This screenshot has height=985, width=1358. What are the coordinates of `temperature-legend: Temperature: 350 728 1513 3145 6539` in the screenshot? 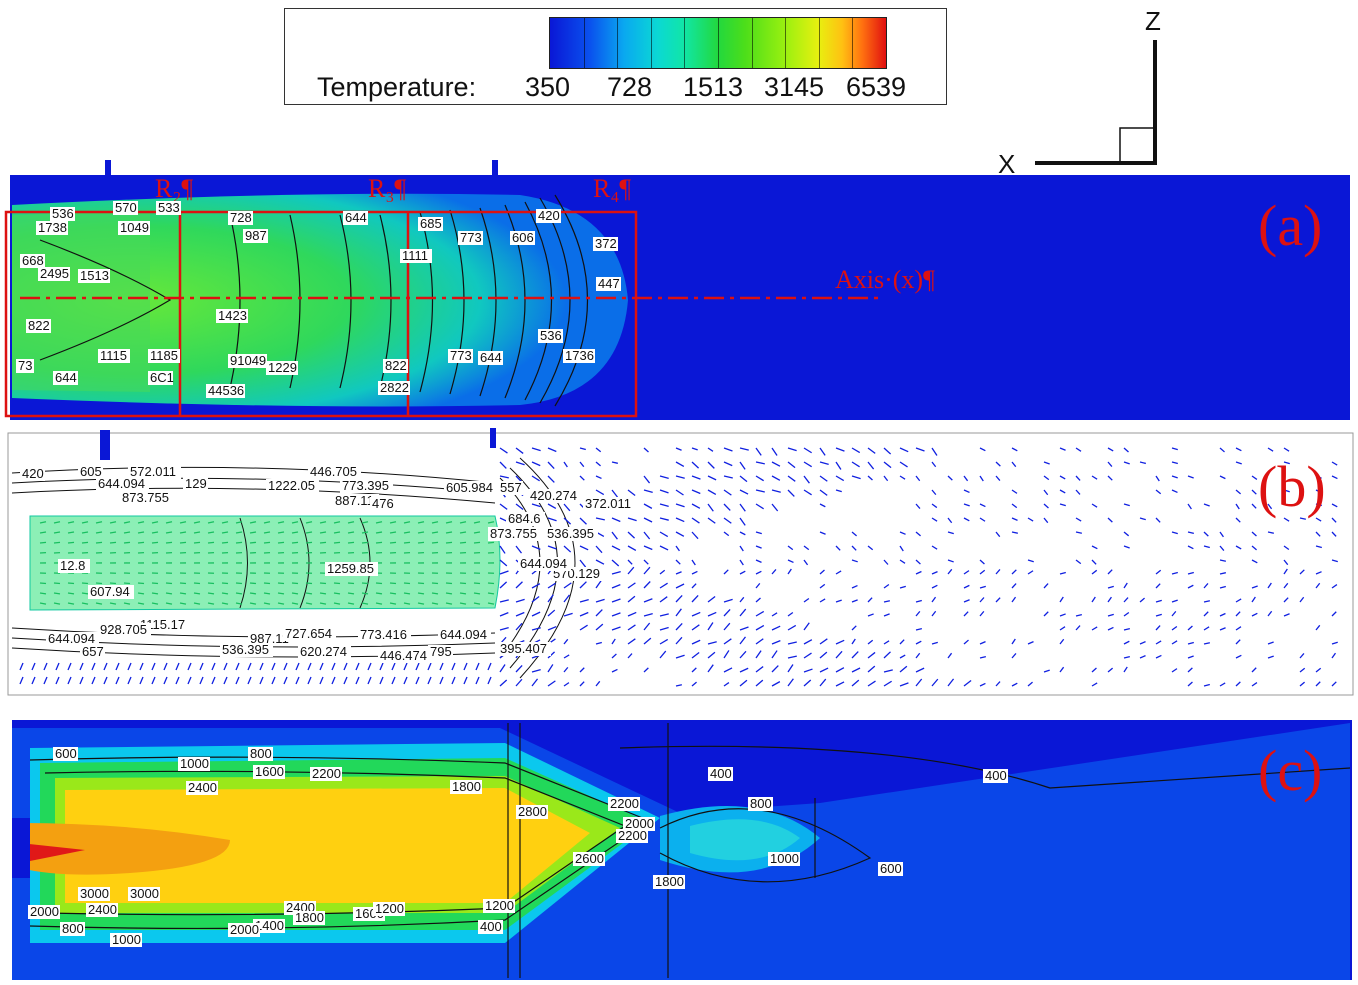 It's located at (615, 56).